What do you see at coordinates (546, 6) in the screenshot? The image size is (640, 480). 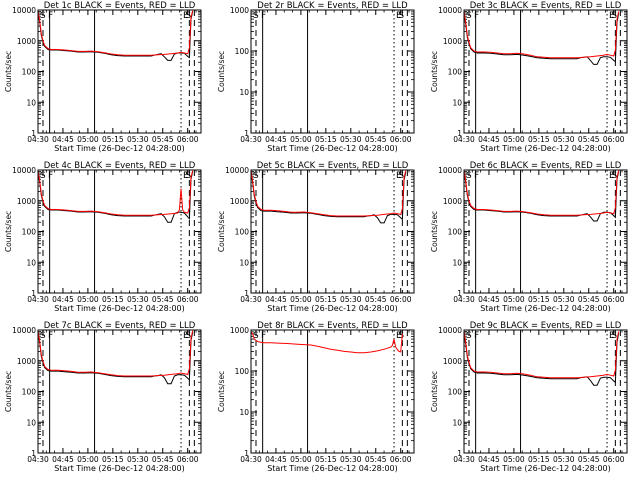 I see `panel-title: Det 3c BLACK = Events, RED = LLD` at bounding box center [546, 6].